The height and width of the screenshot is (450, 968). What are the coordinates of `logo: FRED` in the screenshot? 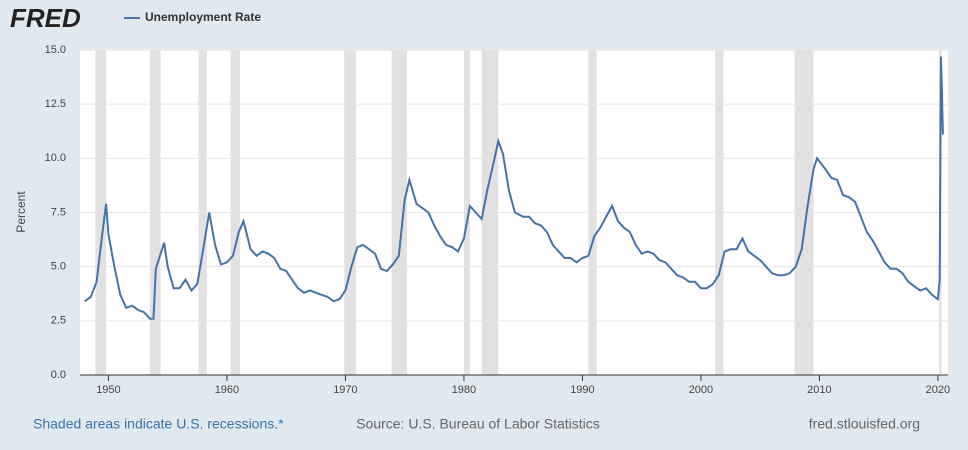 It's located at (45, 18).